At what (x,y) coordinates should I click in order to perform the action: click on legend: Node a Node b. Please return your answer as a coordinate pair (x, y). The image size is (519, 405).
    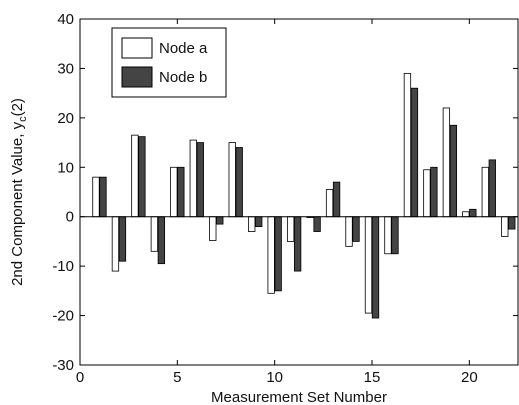
    Looking at the image, I should click on (169, 62).